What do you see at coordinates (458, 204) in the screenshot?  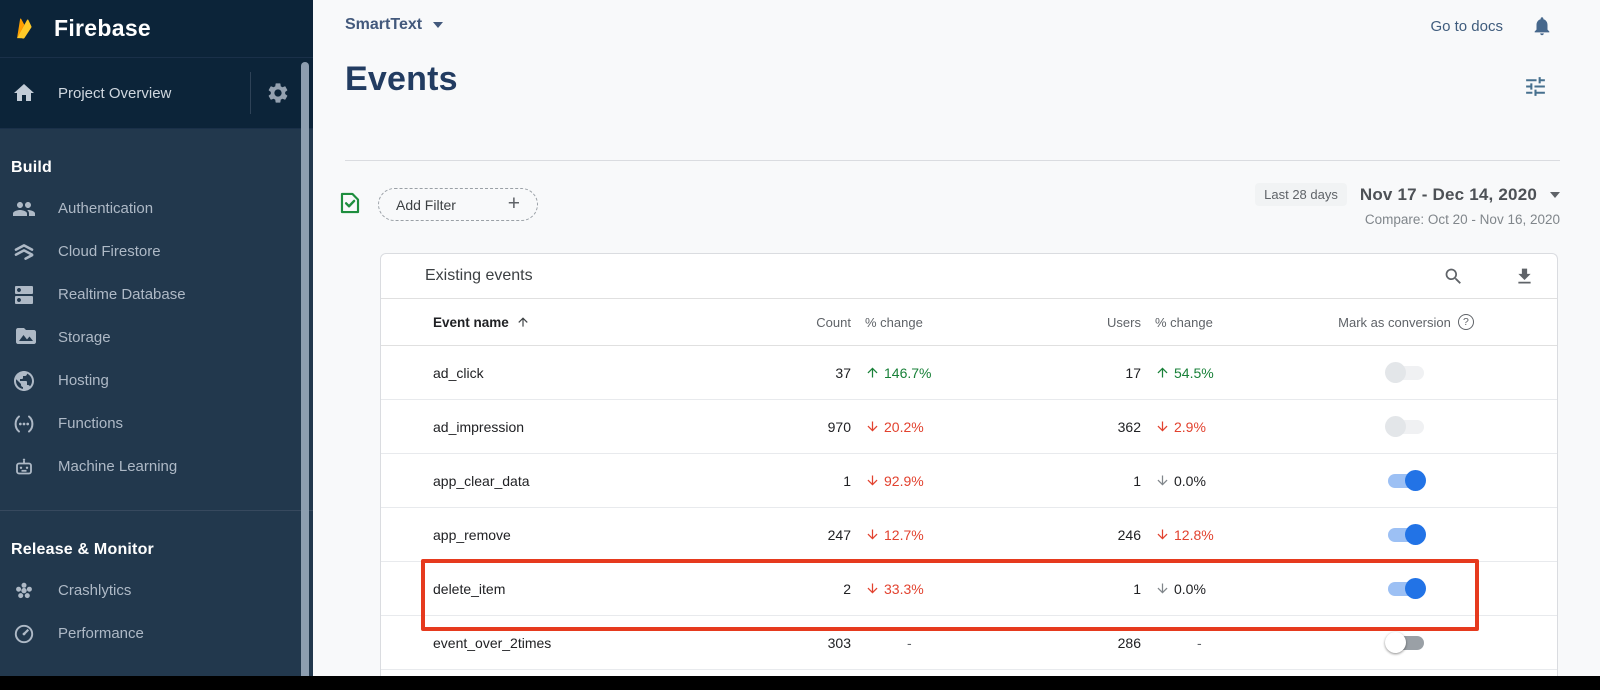 I see `add-filter-button: Add Filter +` at bounding box center [458, 204].